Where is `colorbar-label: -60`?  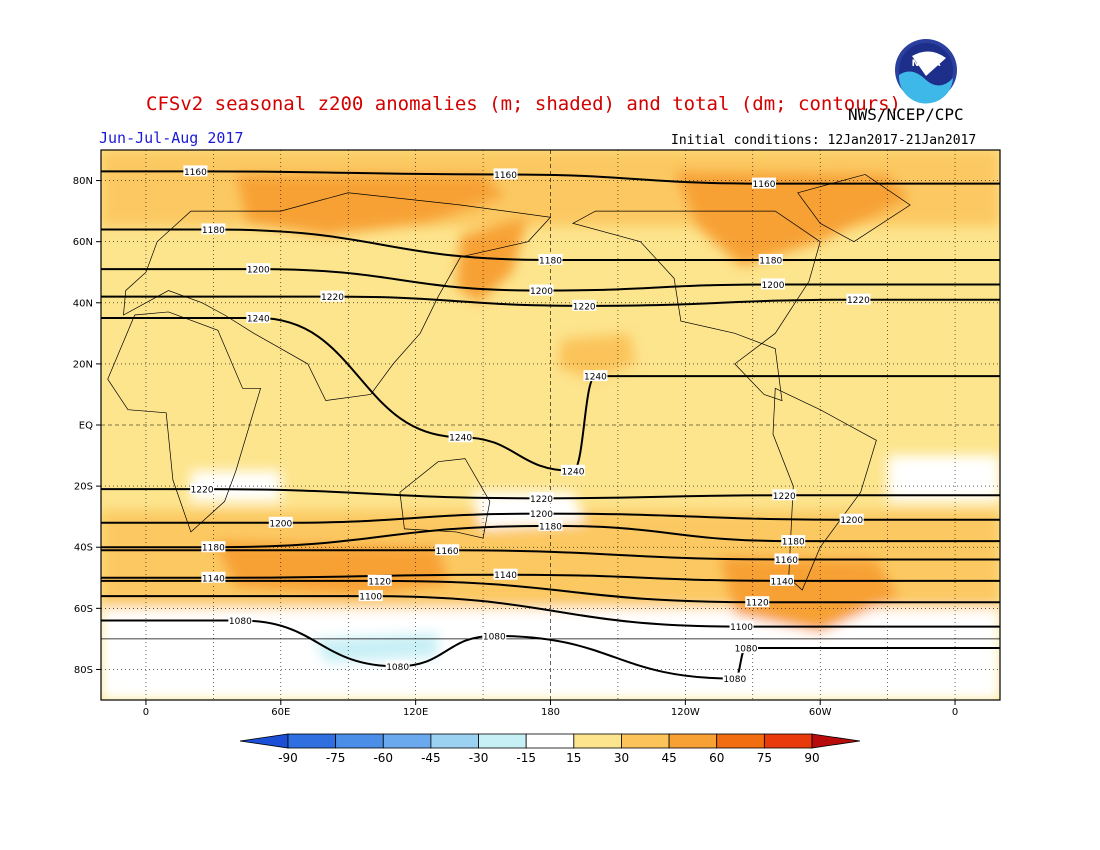
colorbar-label: -60 is located at coordinates (383, 758).